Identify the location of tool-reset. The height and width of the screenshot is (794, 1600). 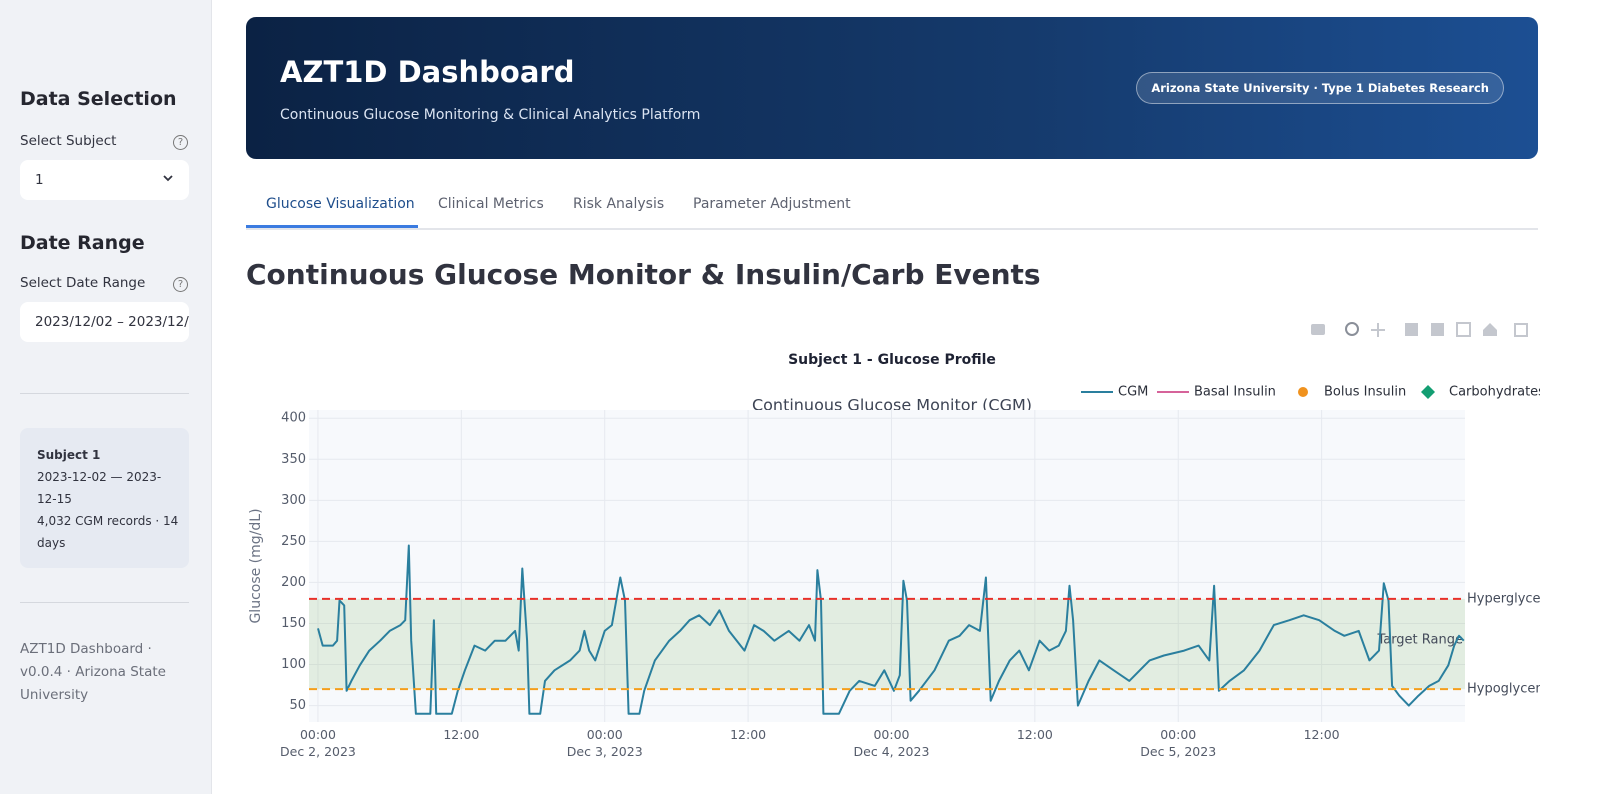
(1490, 329).